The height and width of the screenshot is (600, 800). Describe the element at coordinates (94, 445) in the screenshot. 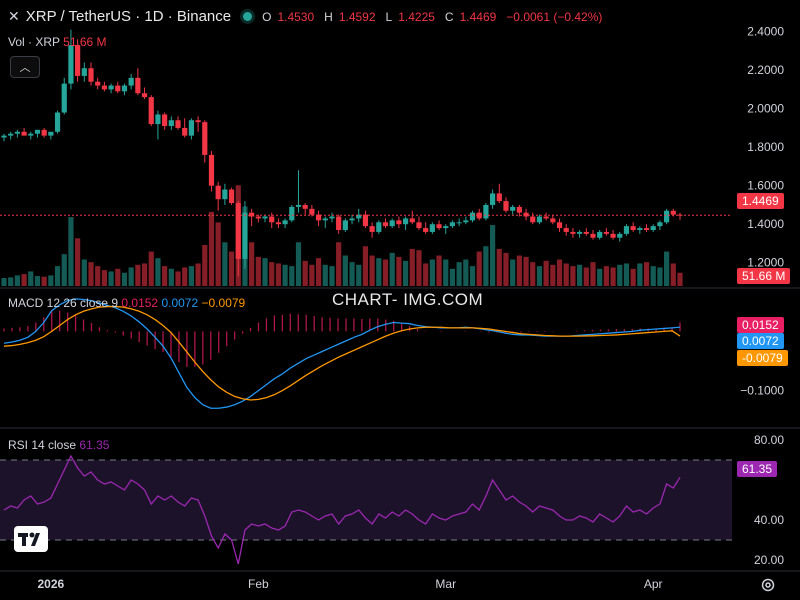

I see `rsi-value: 61.35` at that location.